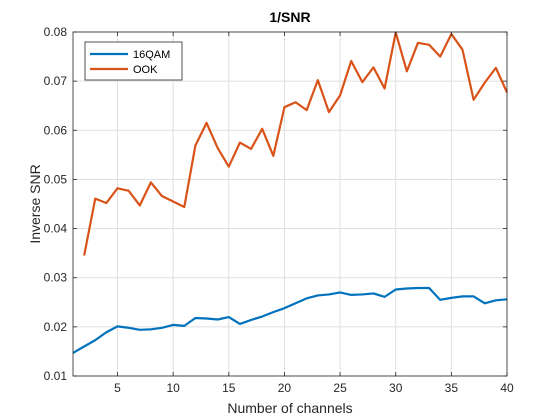 The width and height of the screenshot is (560, 420). Describe the element at coordinates (151, 55) in the screenshot. I see `legend-label-16qam: 16QAM` at that location.